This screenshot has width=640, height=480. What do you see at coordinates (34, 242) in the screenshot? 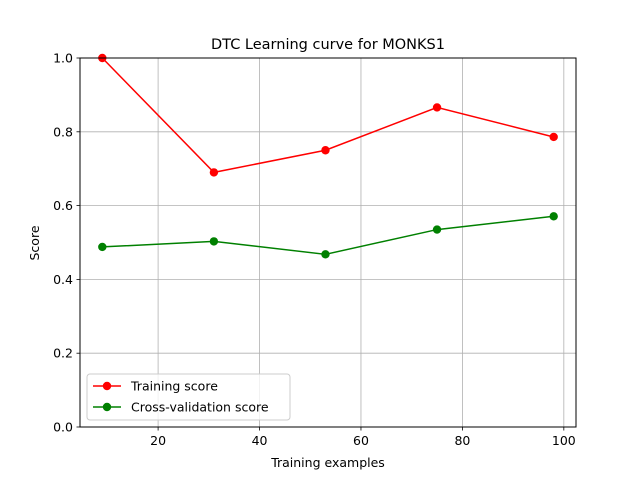
I see `y-axis-label: Score` at bounding box center [34, 242].